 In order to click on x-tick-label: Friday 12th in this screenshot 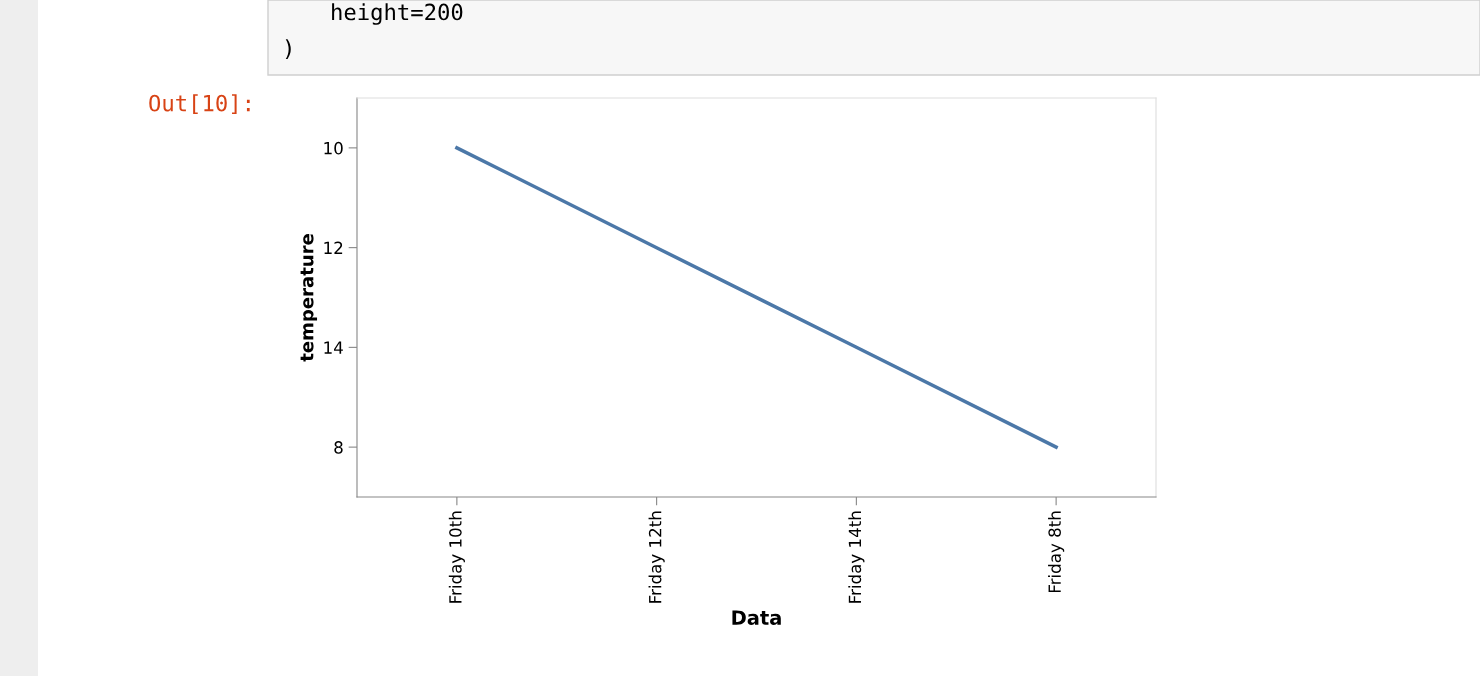, I will do `click(656, 557)`.